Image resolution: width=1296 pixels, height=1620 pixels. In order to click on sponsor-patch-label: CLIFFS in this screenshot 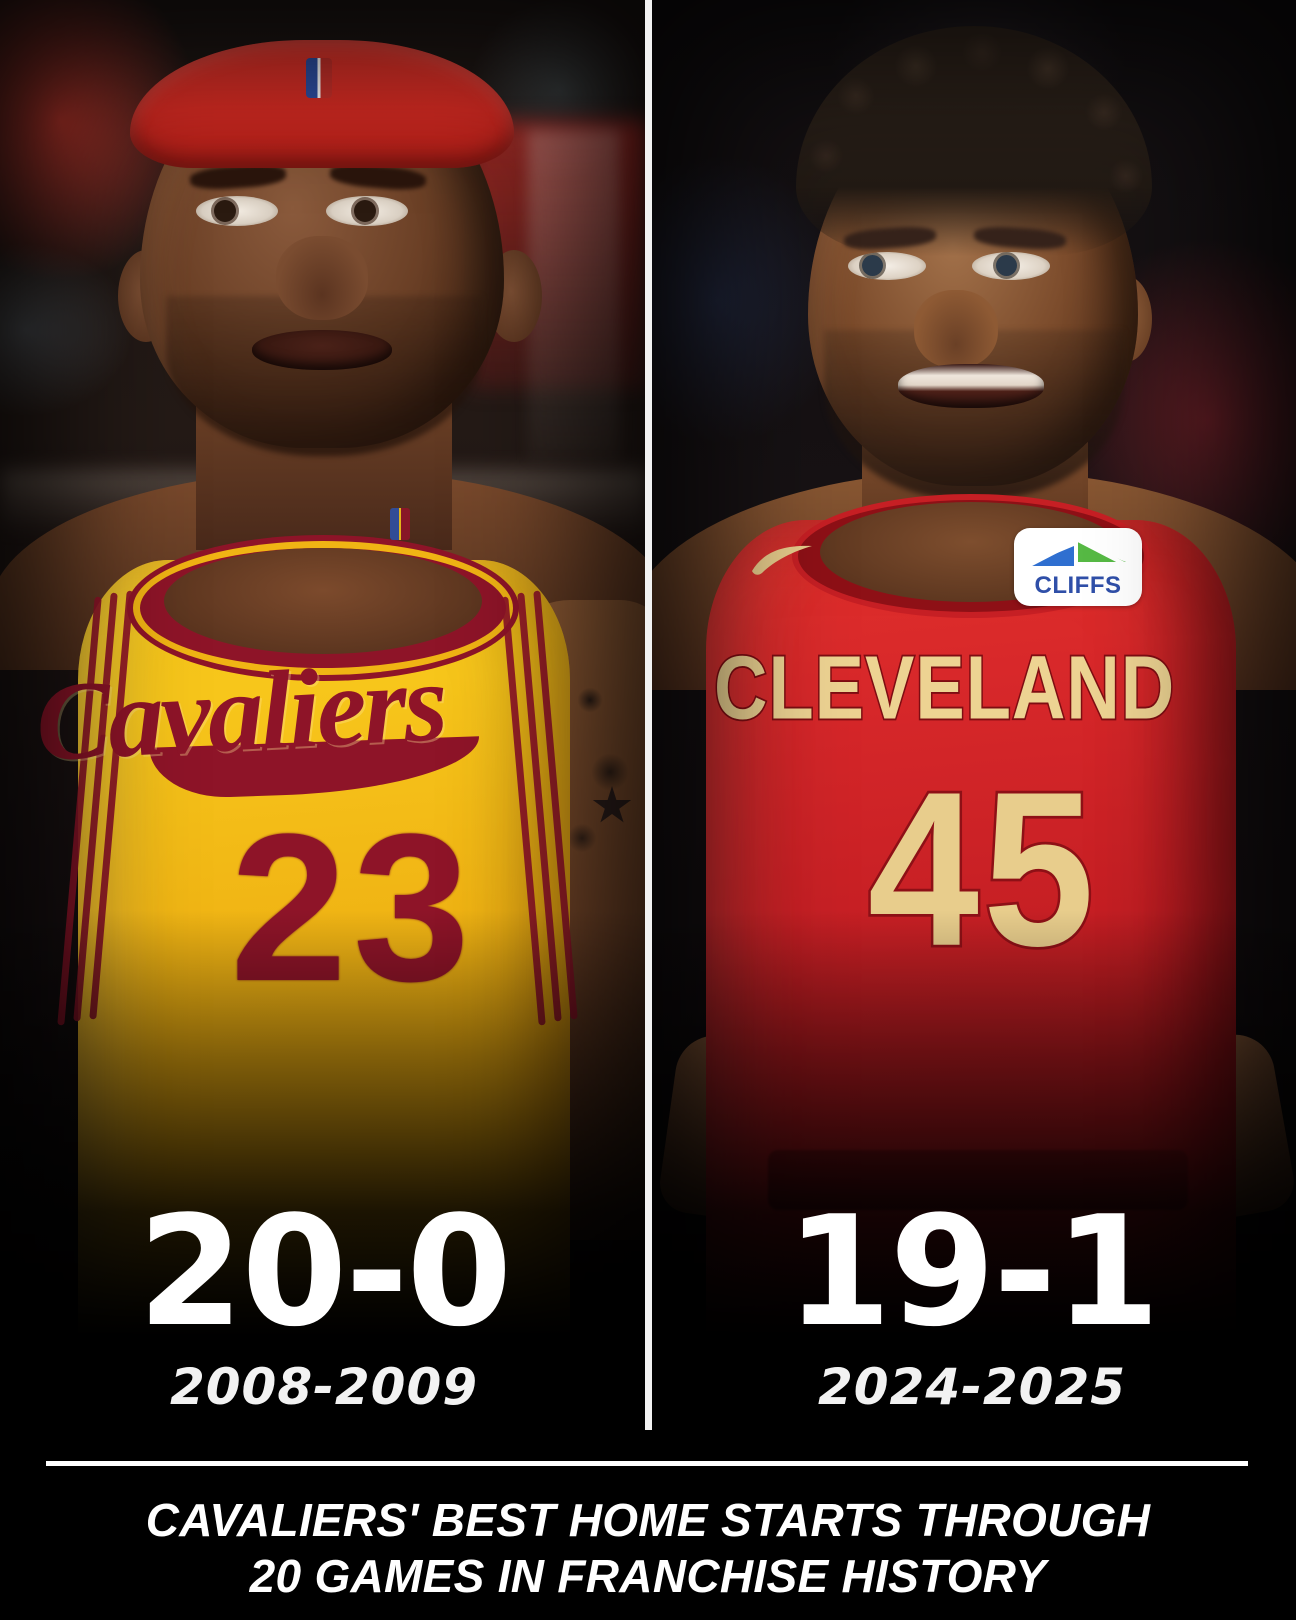, I will do `click(1078, 585)`.